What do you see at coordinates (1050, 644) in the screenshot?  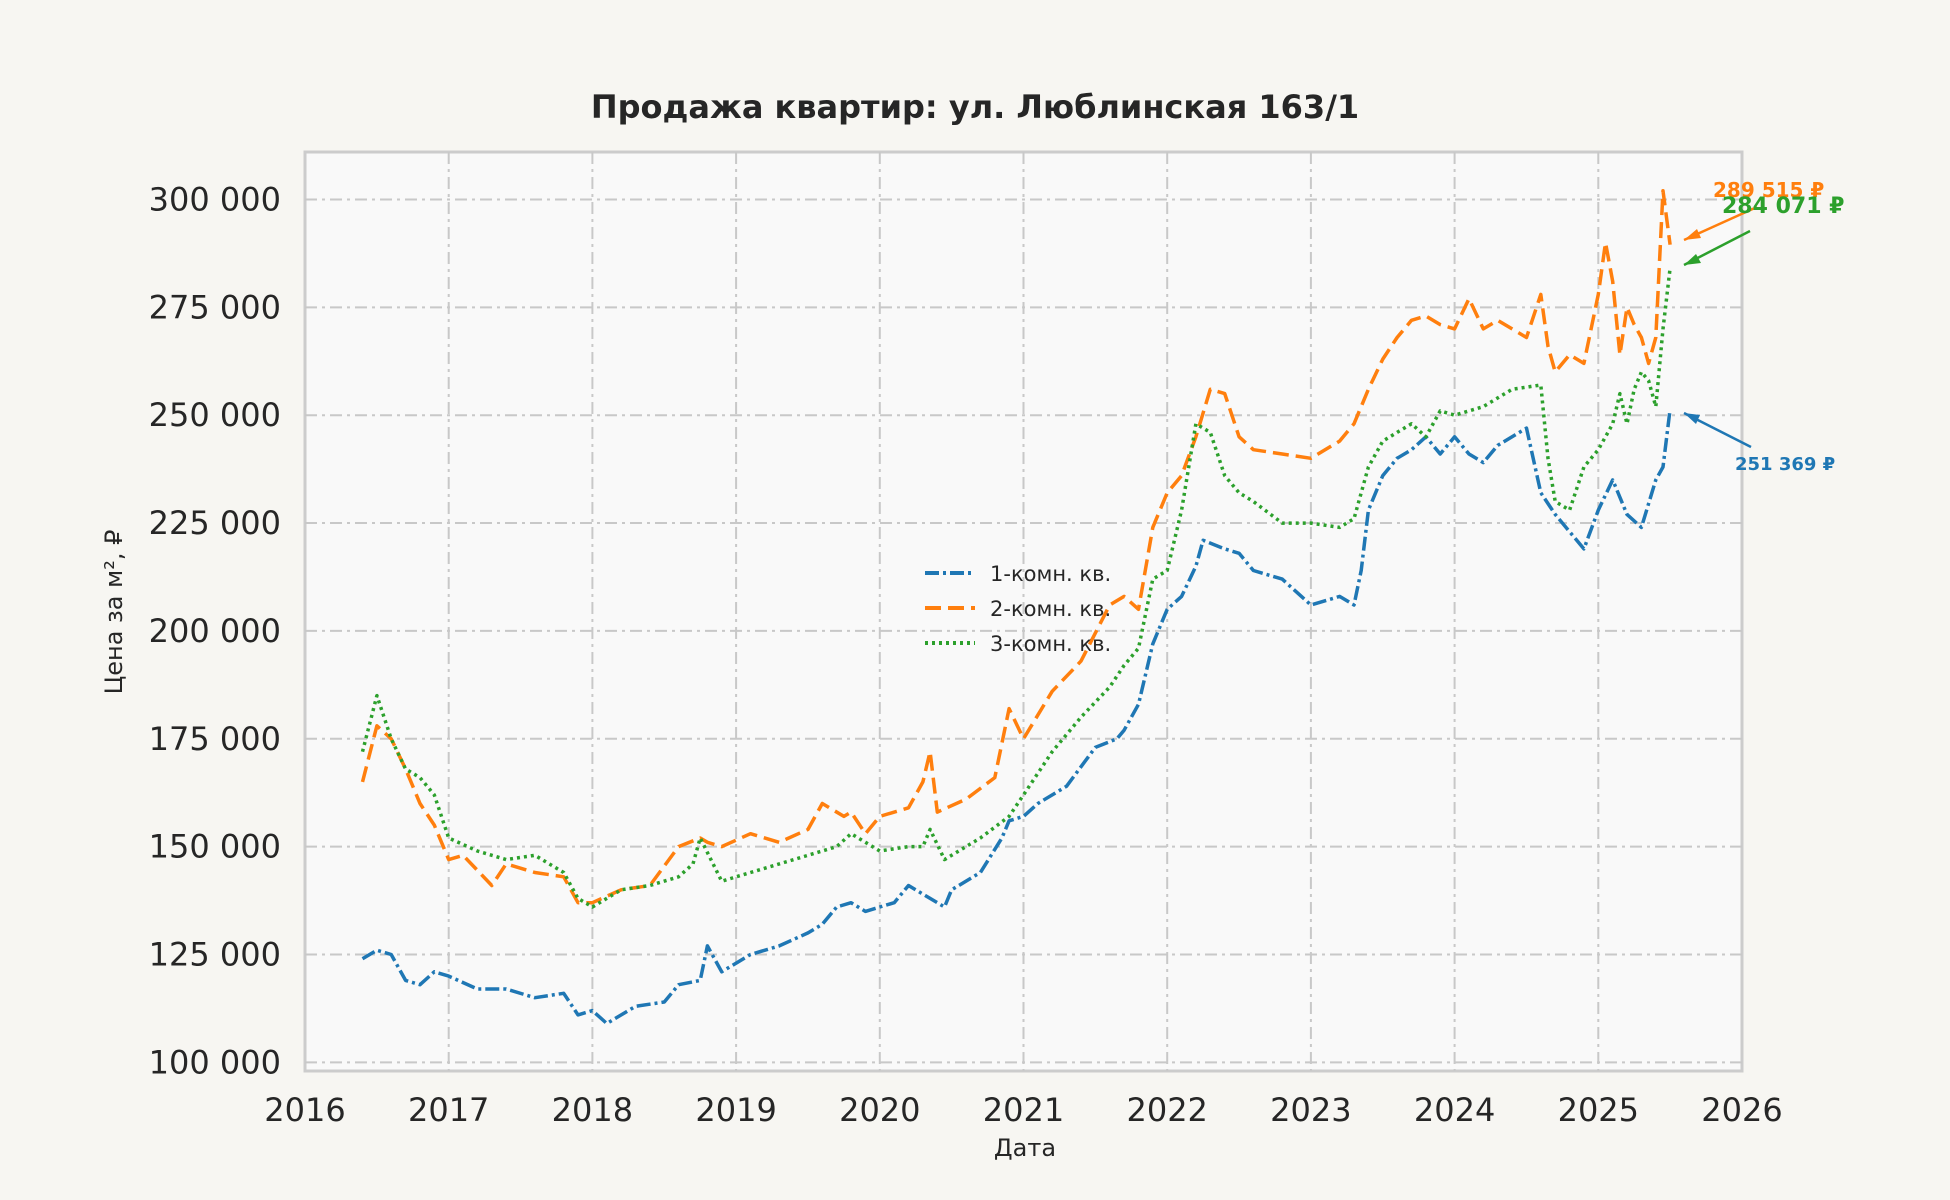 I see `legend-label-3: 3-комн. кв.` at bounding box center [1050, 644].